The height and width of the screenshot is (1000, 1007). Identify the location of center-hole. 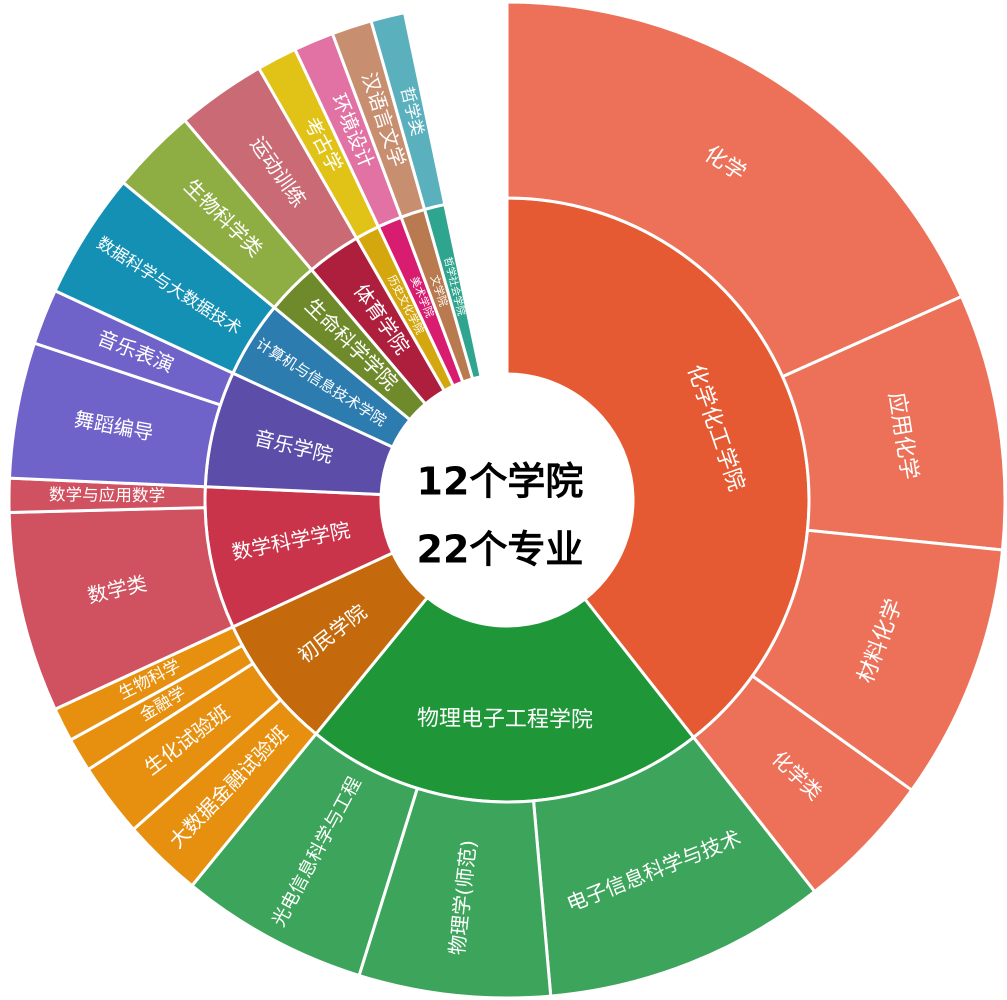
(507, 500).